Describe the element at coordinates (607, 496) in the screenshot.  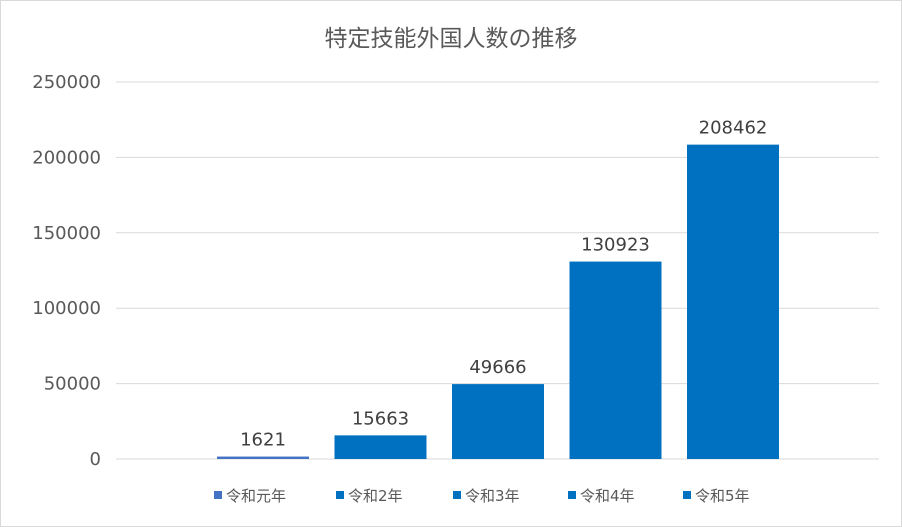
I see `legend-label-4: 令和4年` at that location.